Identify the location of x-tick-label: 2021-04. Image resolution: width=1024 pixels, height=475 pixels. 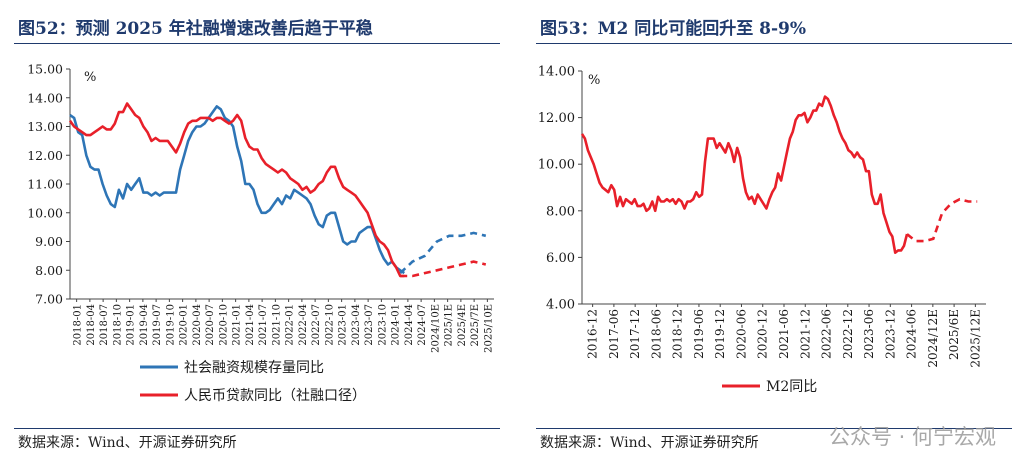
(250, 325).